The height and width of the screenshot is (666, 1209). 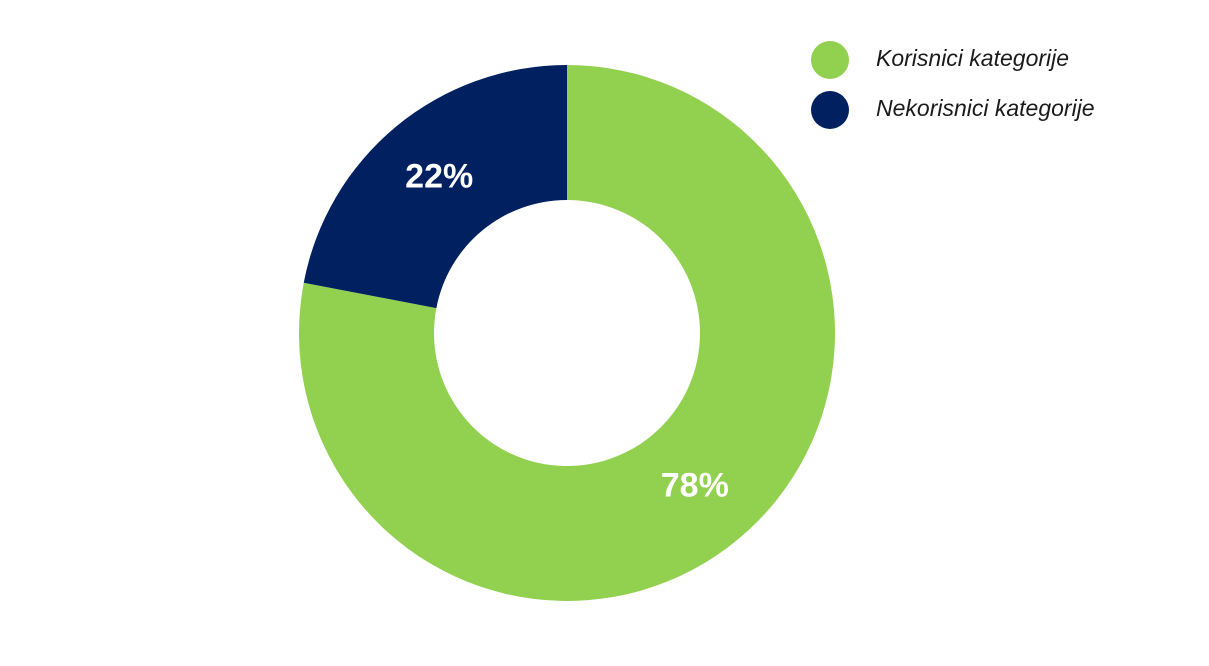 I want to click on value-label: 22%, so click(x=439, y=176).